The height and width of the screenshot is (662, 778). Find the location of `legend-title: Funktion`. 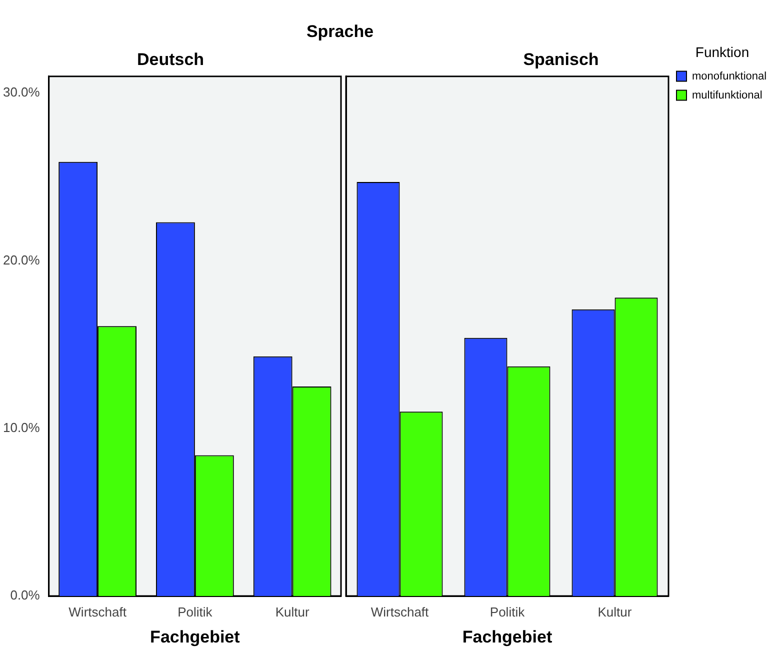

legend-title: Funktion is located at coordinates (722, 52).